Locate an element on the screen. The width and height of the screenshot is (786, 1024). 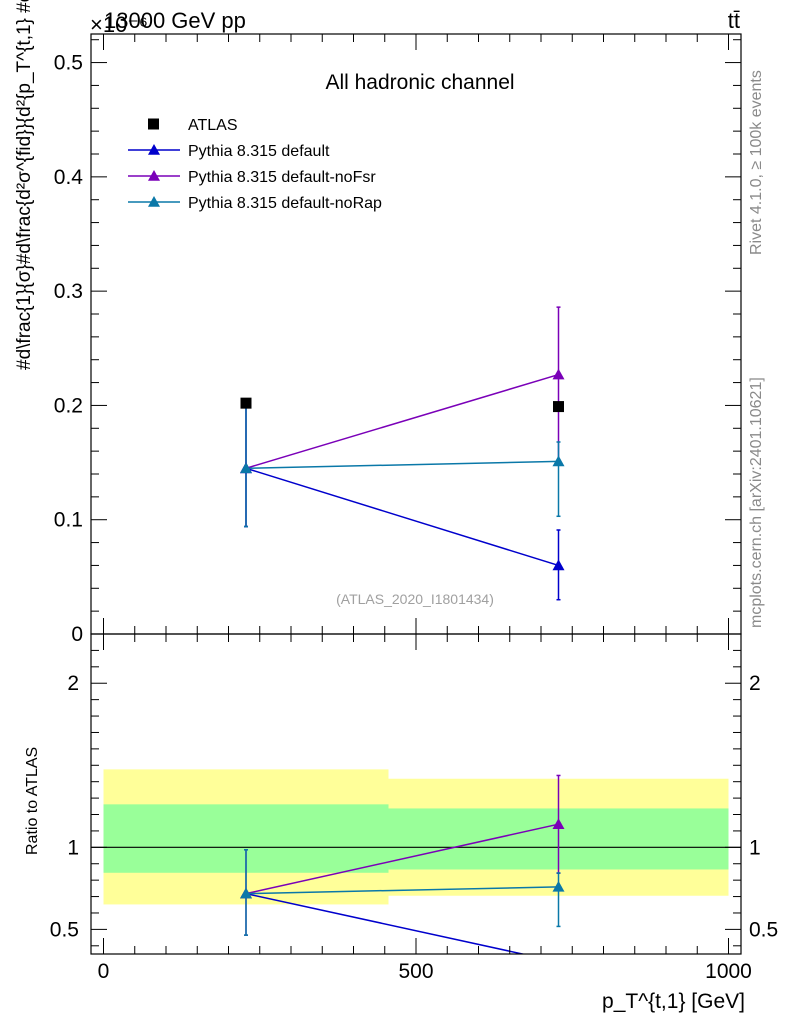
y-tick-label: 0 is located at coordinates (77, 634).